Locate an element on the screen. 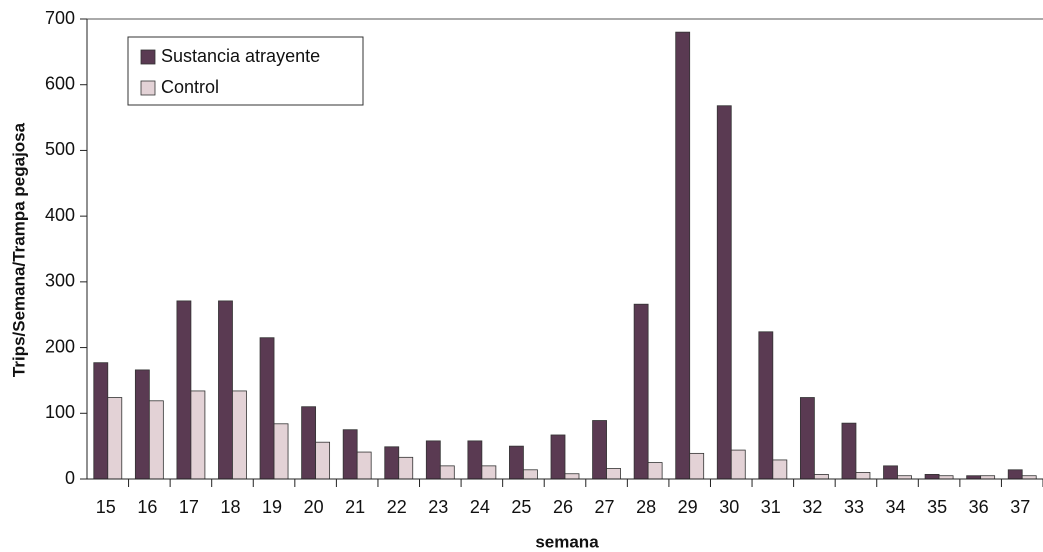  x-tick-label: 22 is located at coordinates (397, 507).